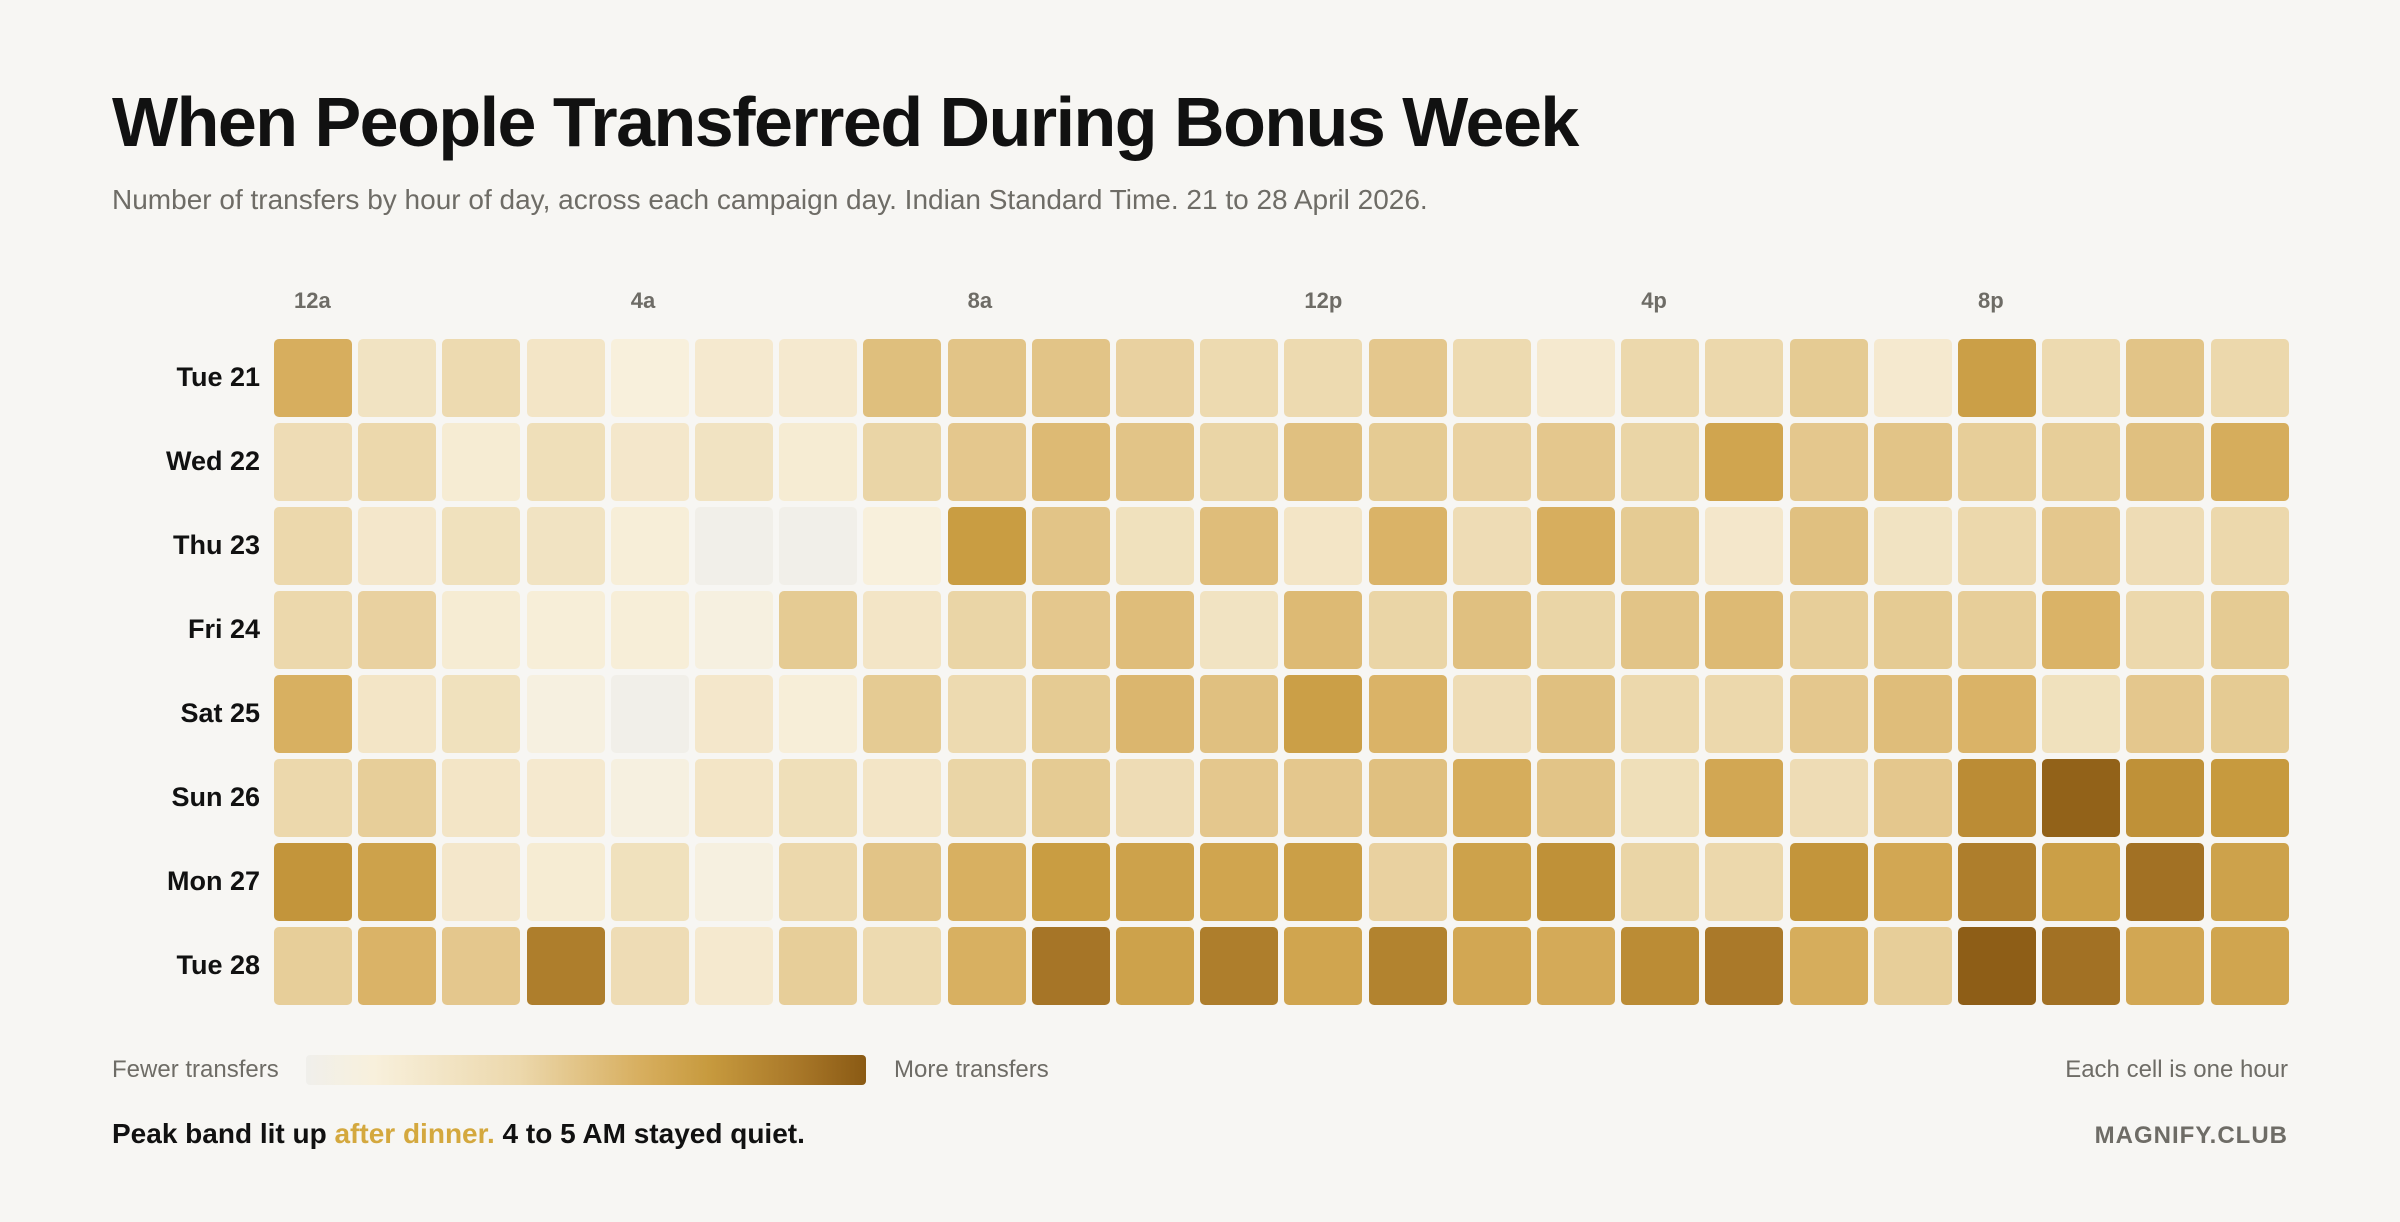 The width and height of the screenshot is (2400, 1222). Describe the element at coordinates (213, 881) in the screenshot. I see `day-label: Mon 27` at that location.